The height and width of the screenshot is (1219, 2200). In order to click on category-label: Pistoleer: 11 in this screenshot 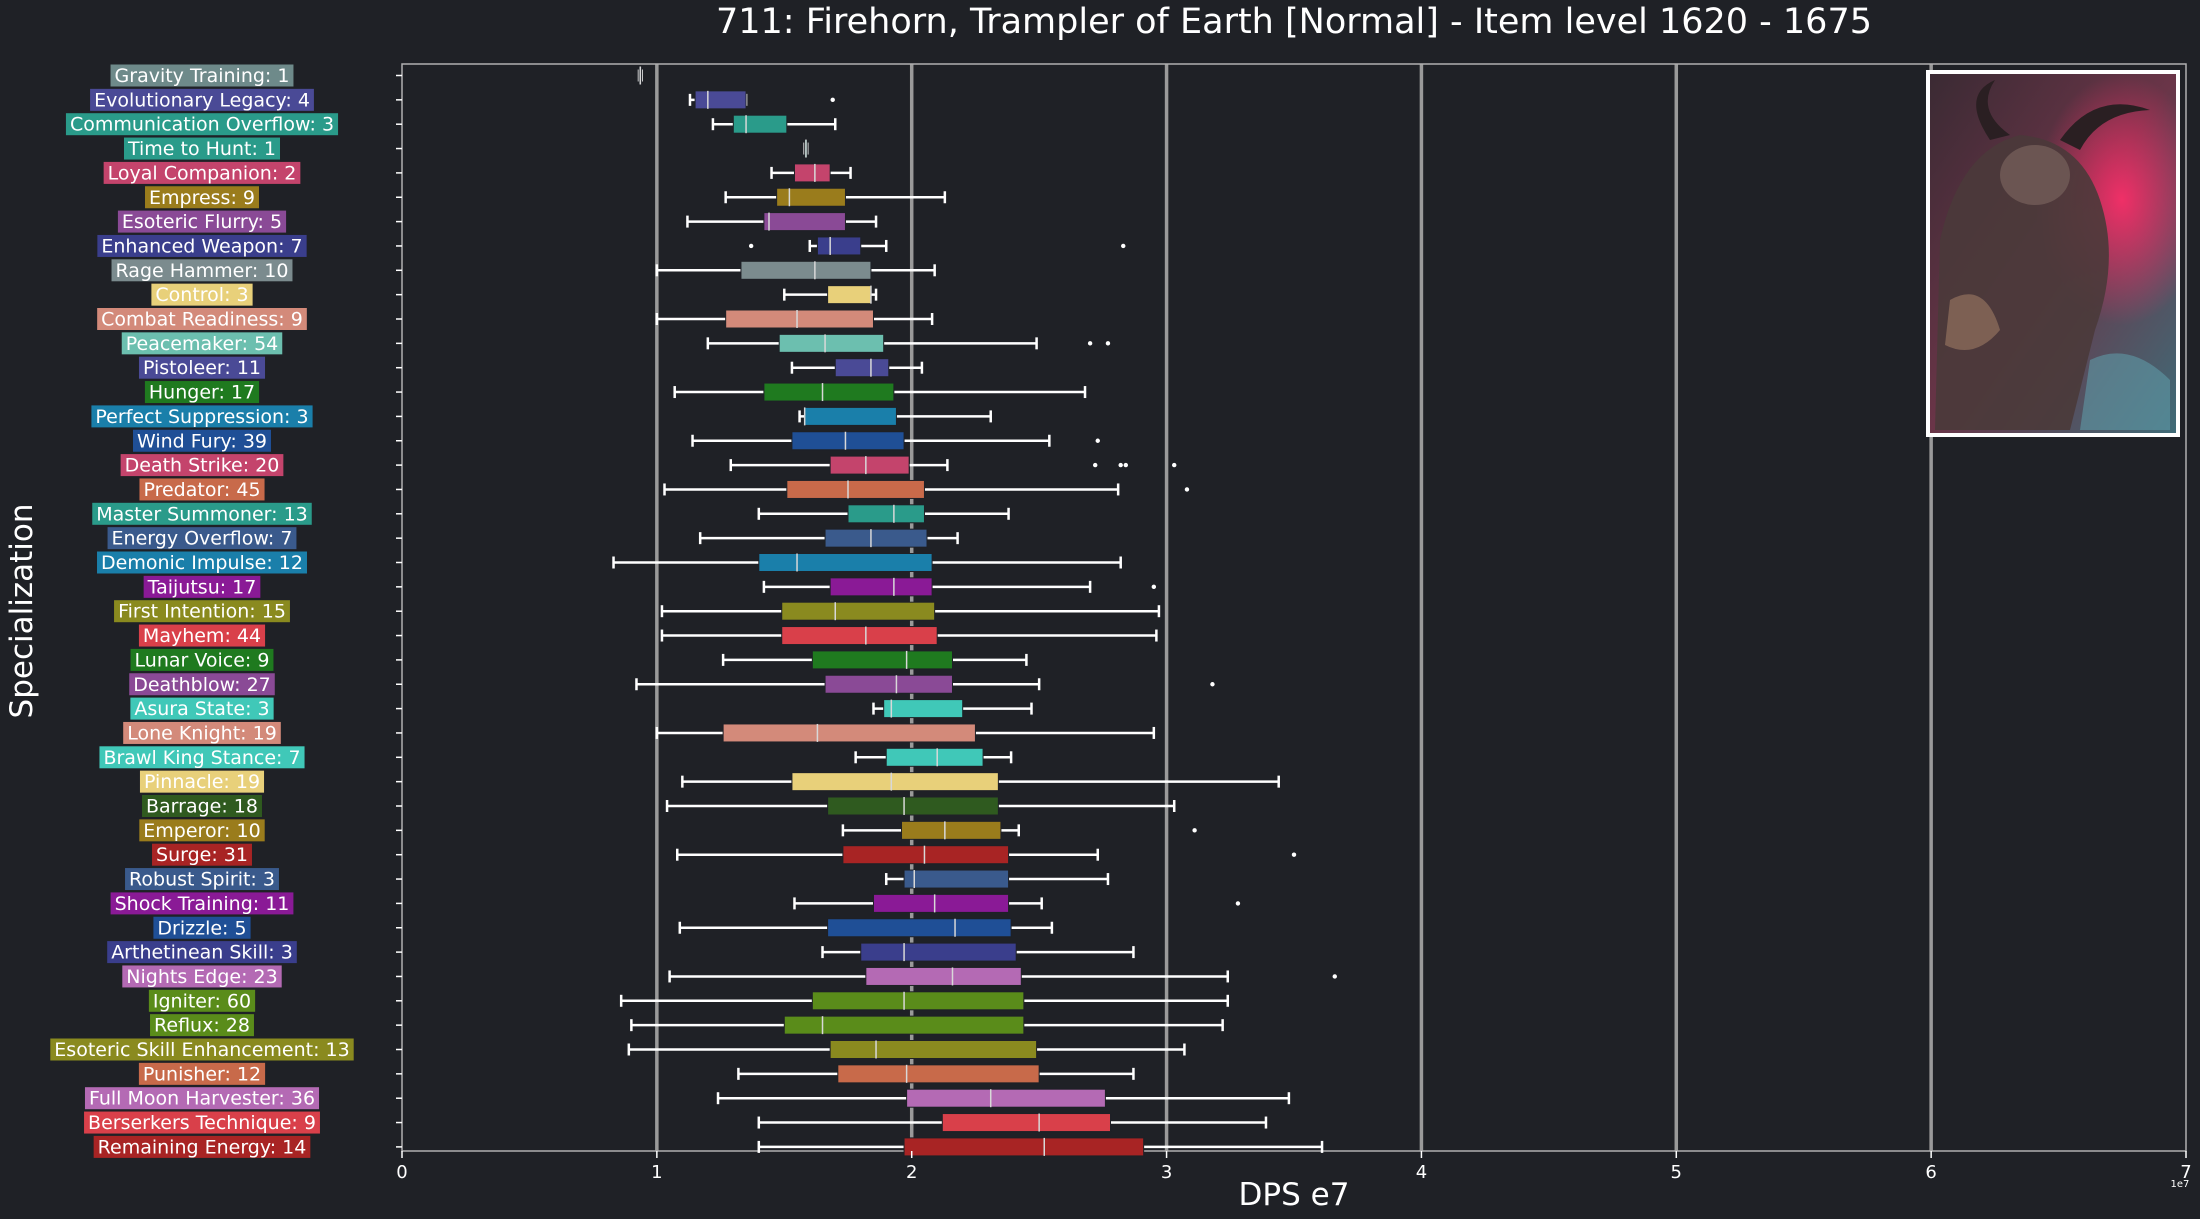, I will do `click(202, 367)`.